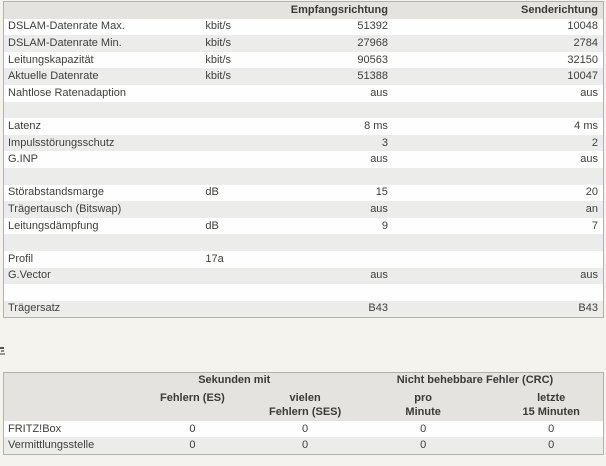  I want to click on table-row: Aktuelle Datenrate kbit/s 51388 10047, so click(303, 76).